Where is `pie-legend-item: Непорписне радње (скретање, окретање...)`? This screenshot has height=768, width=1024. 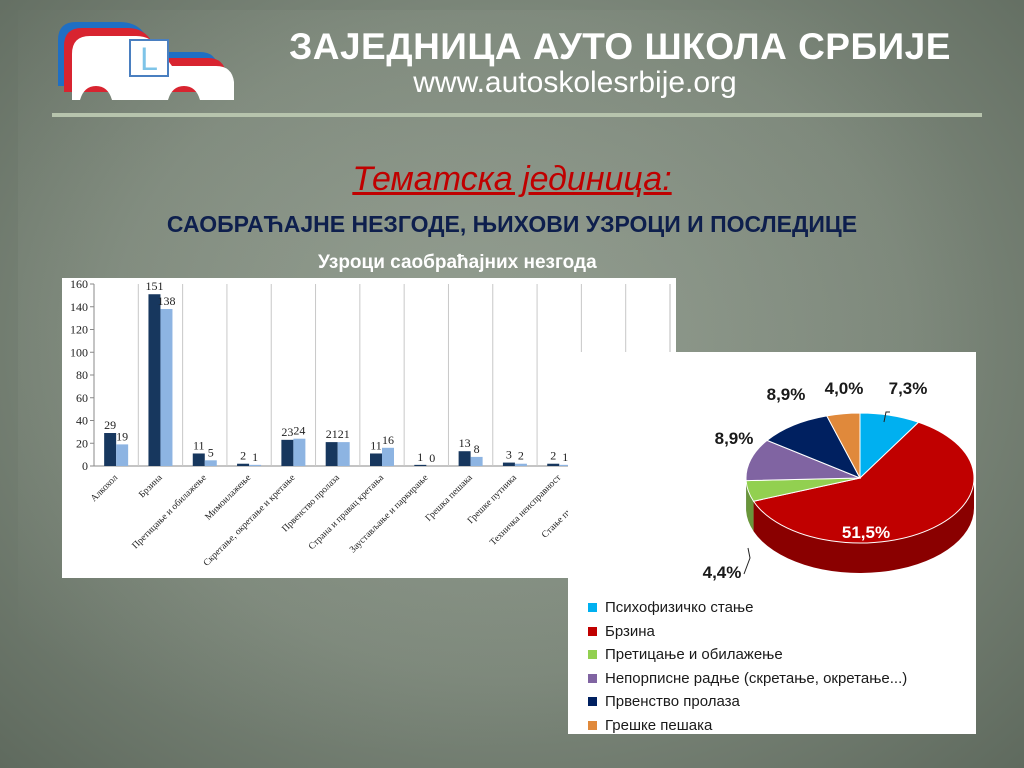 pie-legend-item: Непорписне радње (скретање, окретање...) is located at coordinates (778, 679).